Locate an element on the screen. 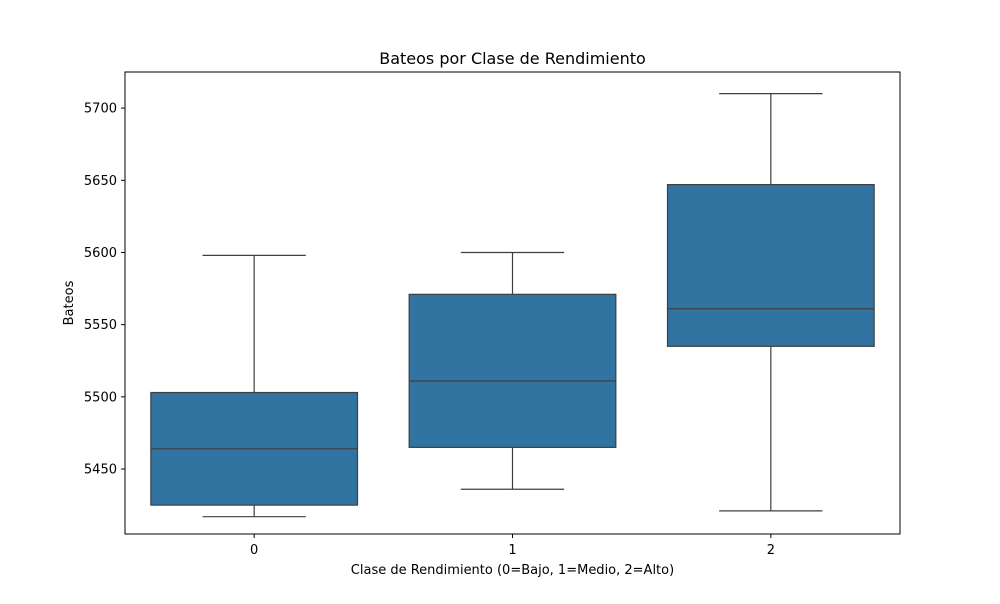  x-tick-label: 2 is located at coordinates (771, 550).